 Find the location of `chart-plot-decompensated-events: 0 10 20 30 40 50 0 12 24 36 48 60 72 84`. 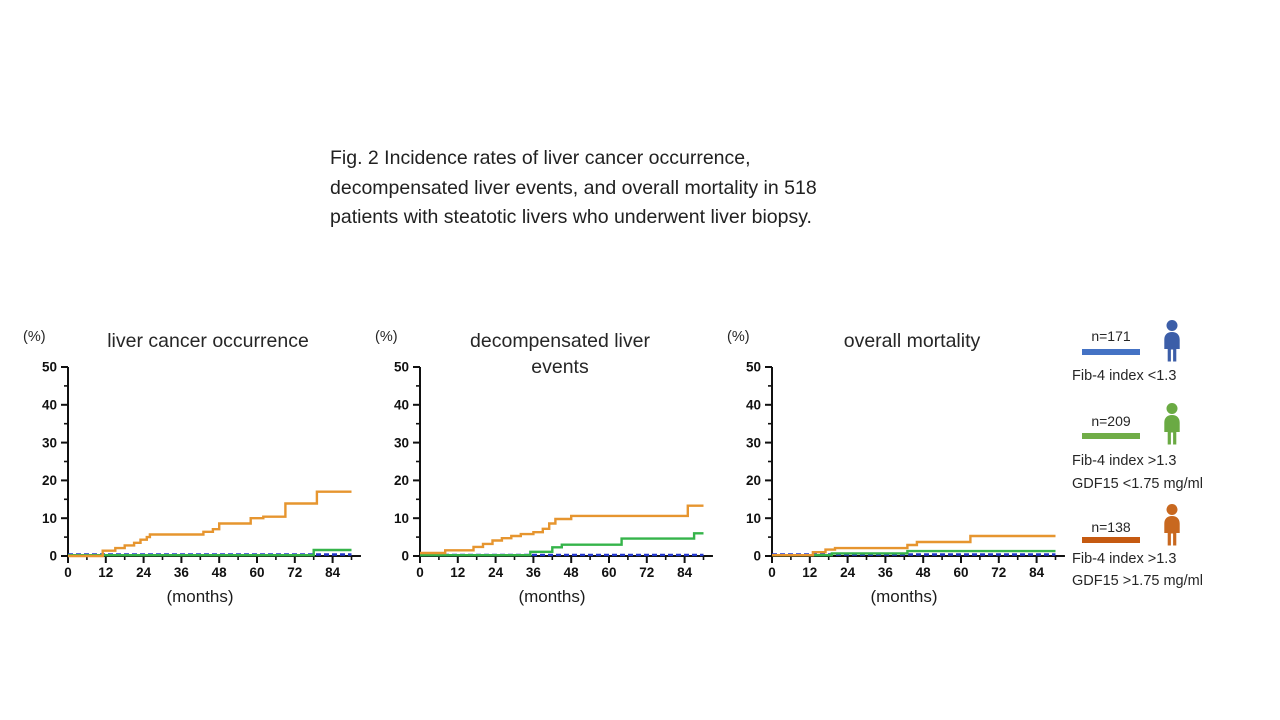

chart-plot-decompensated-events: 0 10 20 30 40 50 0 12 24 36 48 60 72 84 is located at coordinates (553, 470).